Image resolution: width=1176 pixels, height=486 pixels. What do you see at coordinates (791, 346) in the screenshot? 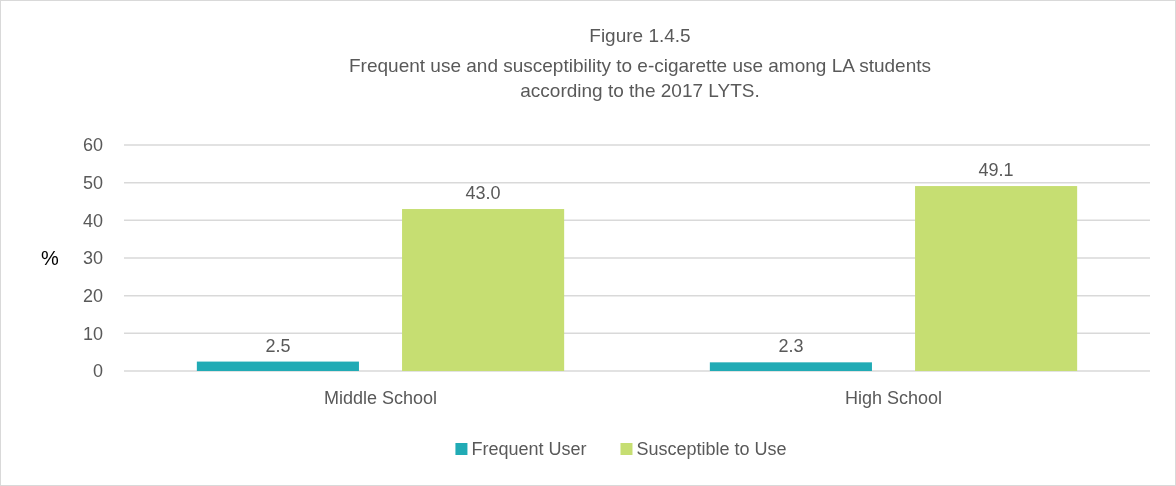
I see `data-label: 2.3` at bounding box center [791, 346].